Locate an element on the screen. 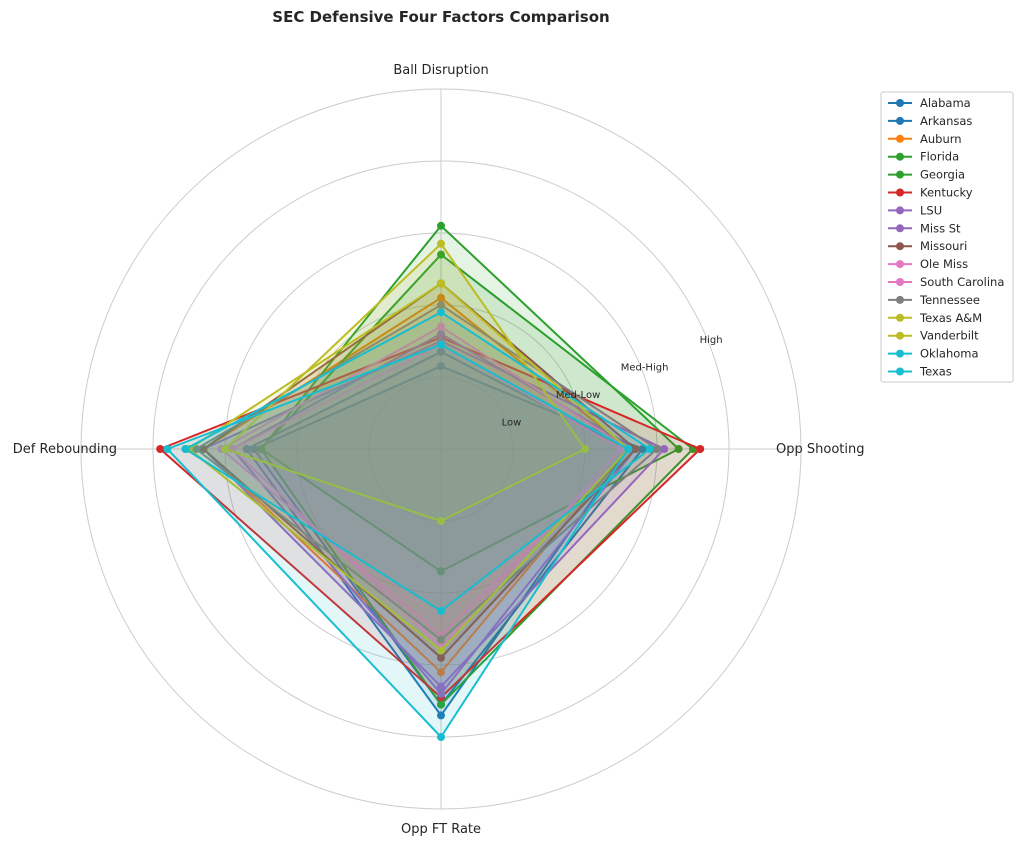 The height and width of the screenshot is (844, 1024). legend-item: South Carolina is located at coordinates (946, 282).